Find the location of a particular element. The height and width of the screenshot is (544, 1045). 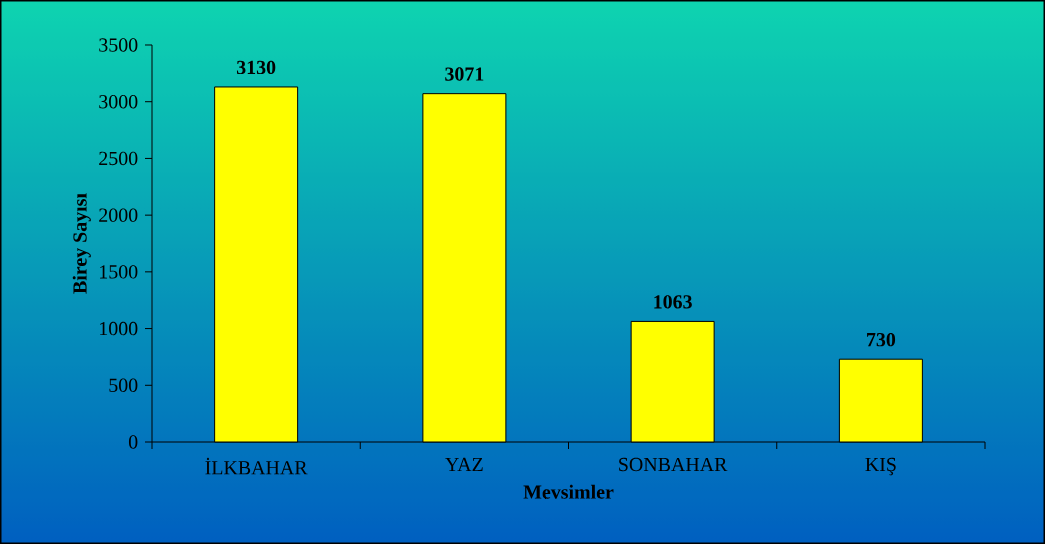

x-tick-label: SONBAHAR is located at coordinates (673, 464).